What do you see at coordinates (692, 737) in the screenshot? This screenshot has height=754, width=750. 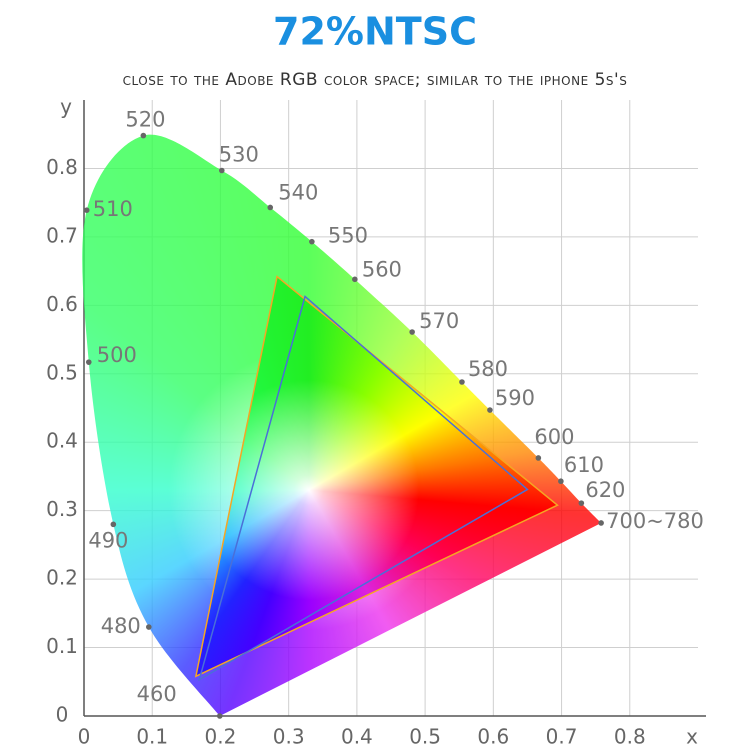 I see `x-axis-label: x` at bounding box center [692, 737].